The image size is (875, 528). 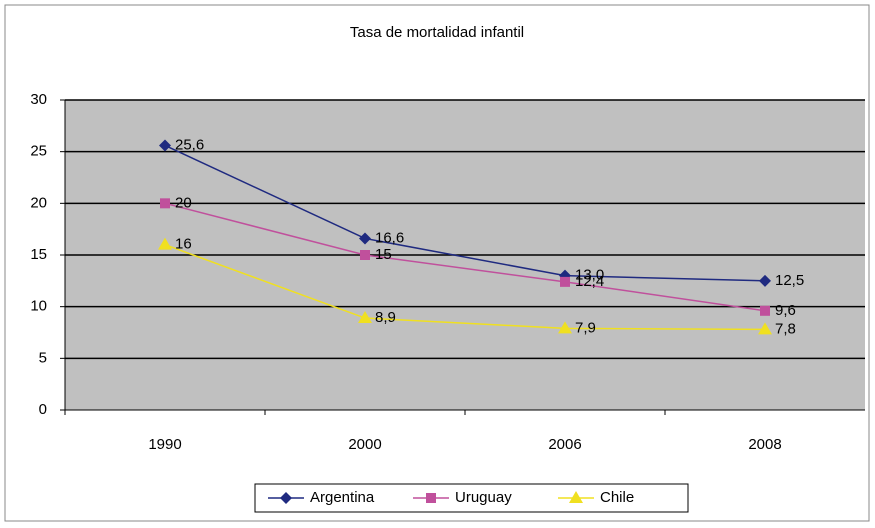 I want to click on legend-label: Chile, so click(x=617, y=497).